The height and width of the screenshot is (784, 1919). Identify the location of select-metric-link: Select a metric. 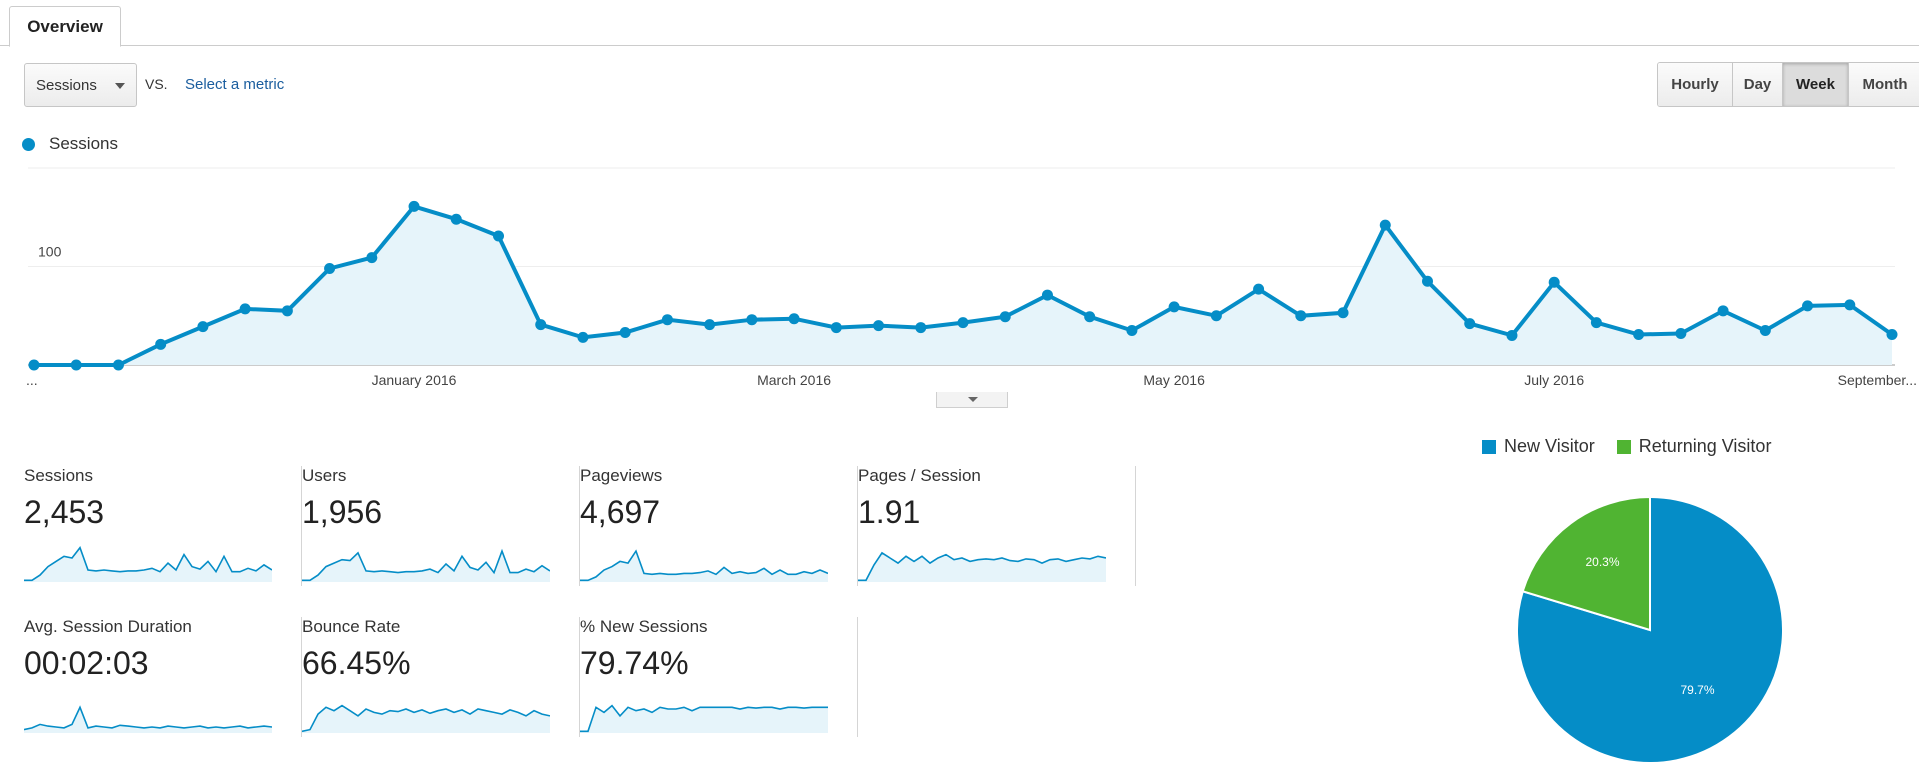
(235, 84).